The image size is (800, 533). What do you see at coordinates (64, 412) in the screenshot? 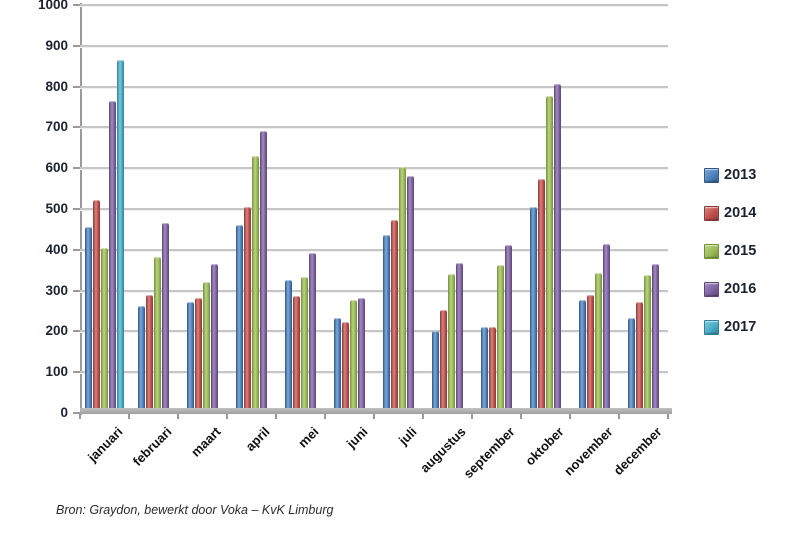
I see `y-tick-label: 0` at bounding box center [64, 412].